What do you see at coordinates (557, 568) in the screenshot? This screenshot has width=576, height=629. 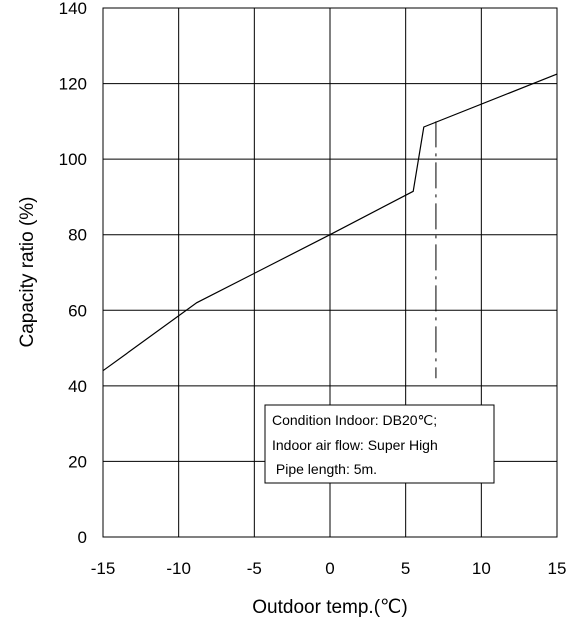 I see `x-tick-15: 15` at bounding box center [557, 568].